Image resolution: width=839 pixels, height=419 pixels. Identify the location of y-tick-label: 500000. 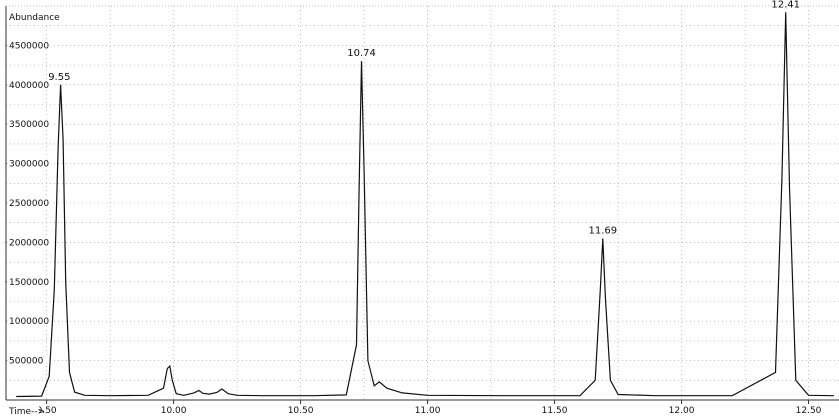
(26, 362).